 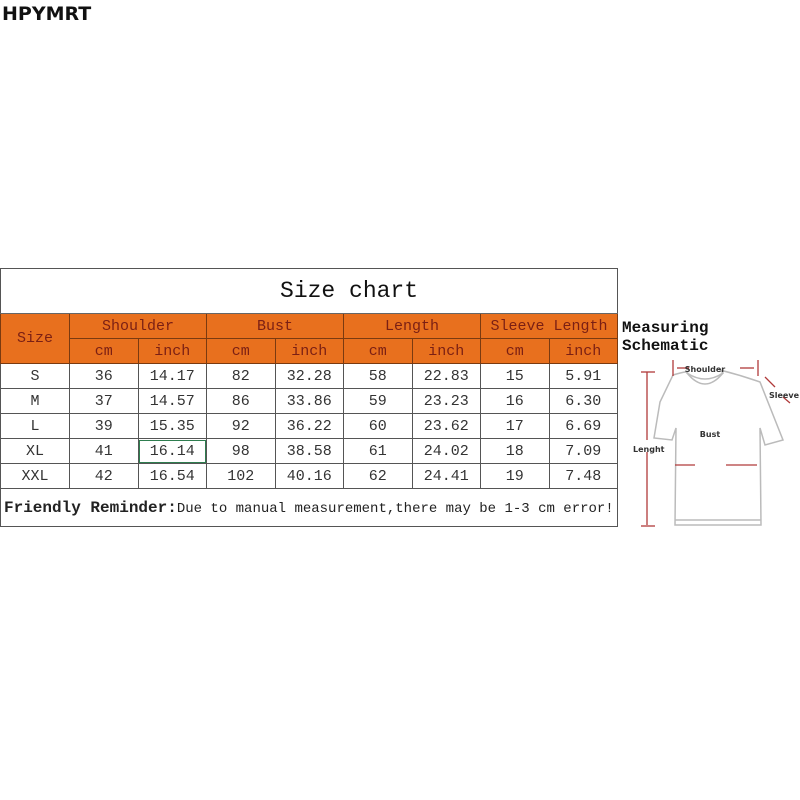 I want to click on value-cell: 33.86, so click(x=309, y=401).